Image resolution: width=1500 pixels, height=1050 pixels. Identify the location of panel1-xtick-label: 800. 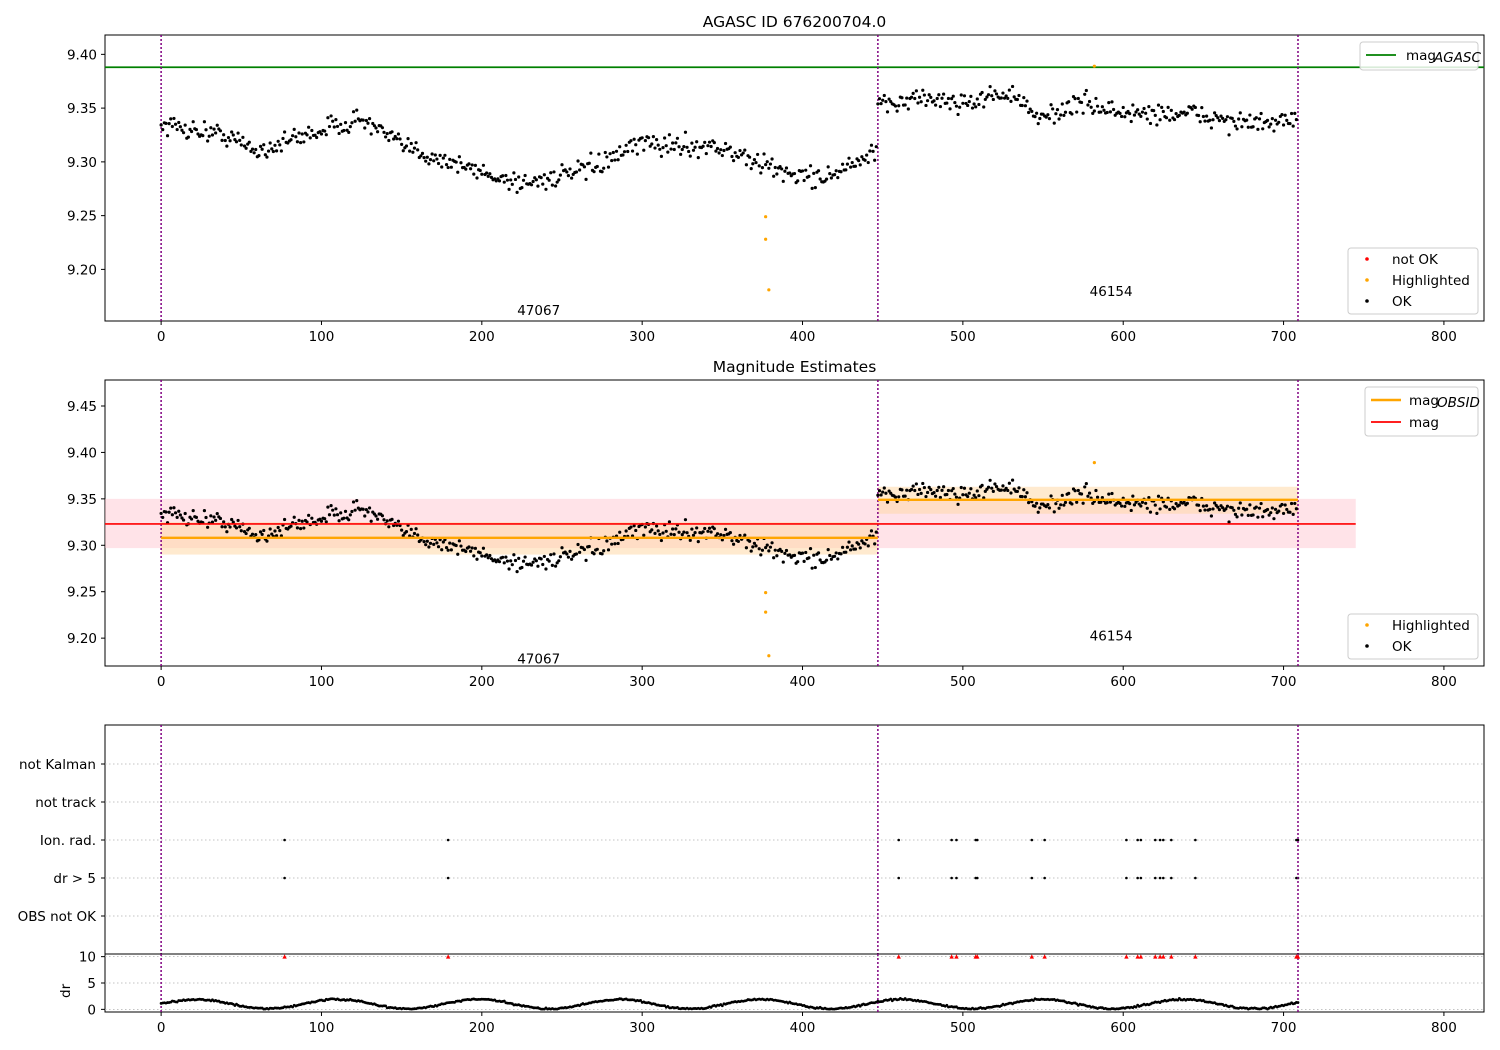
(1444, 337).